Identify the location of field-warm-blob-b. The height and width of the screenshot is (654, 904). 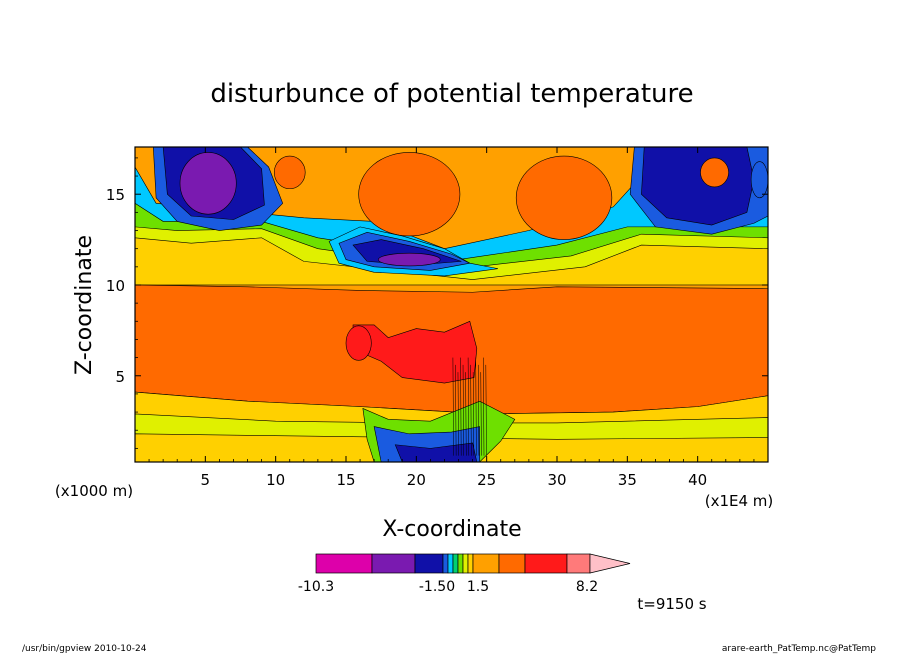
(714, 172).